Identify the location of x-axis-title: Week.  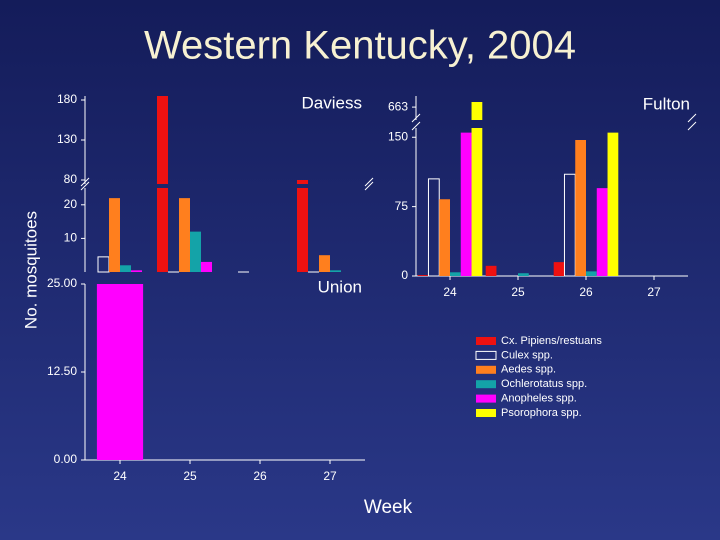
(388, 507).